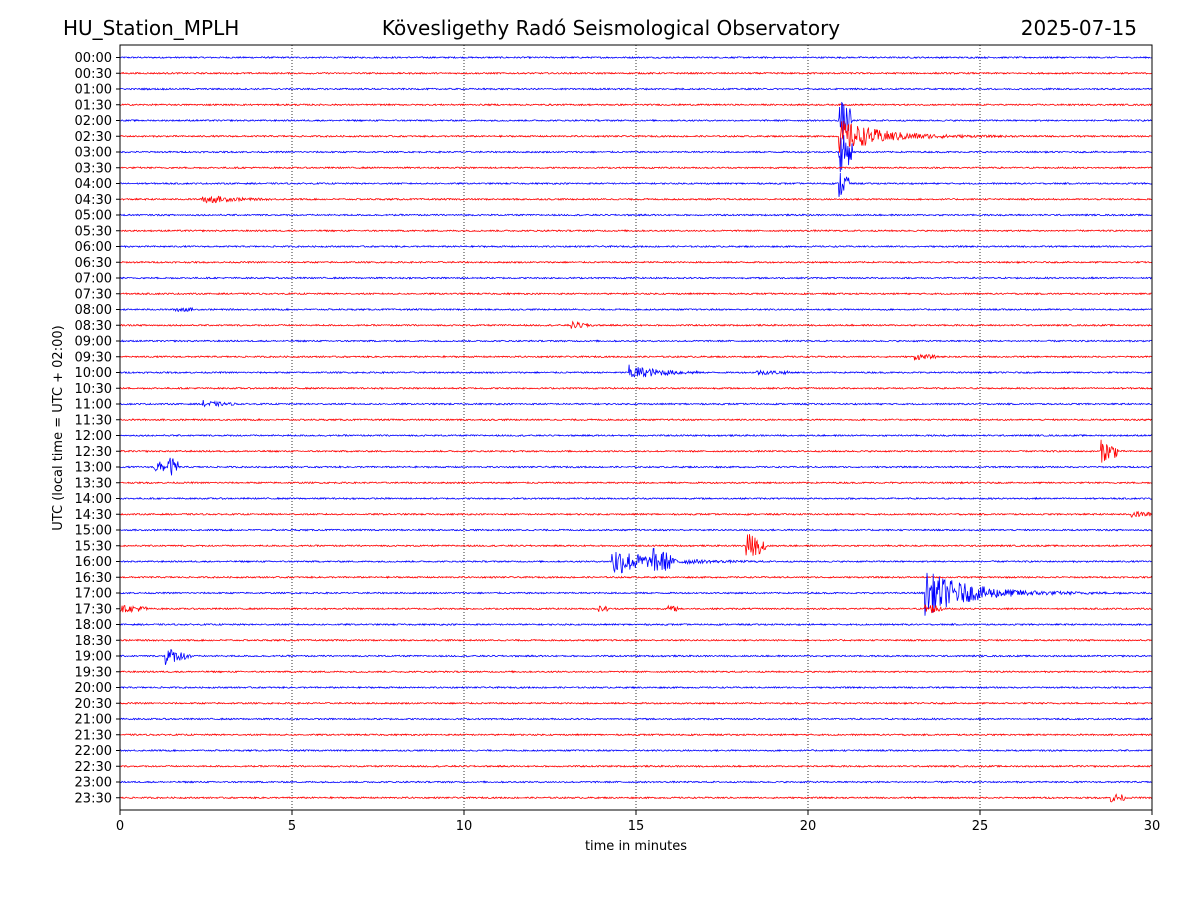 This screenshot has height=900, width=1200. I want to click on y-tick-label: 04:30, so click(93, 200).